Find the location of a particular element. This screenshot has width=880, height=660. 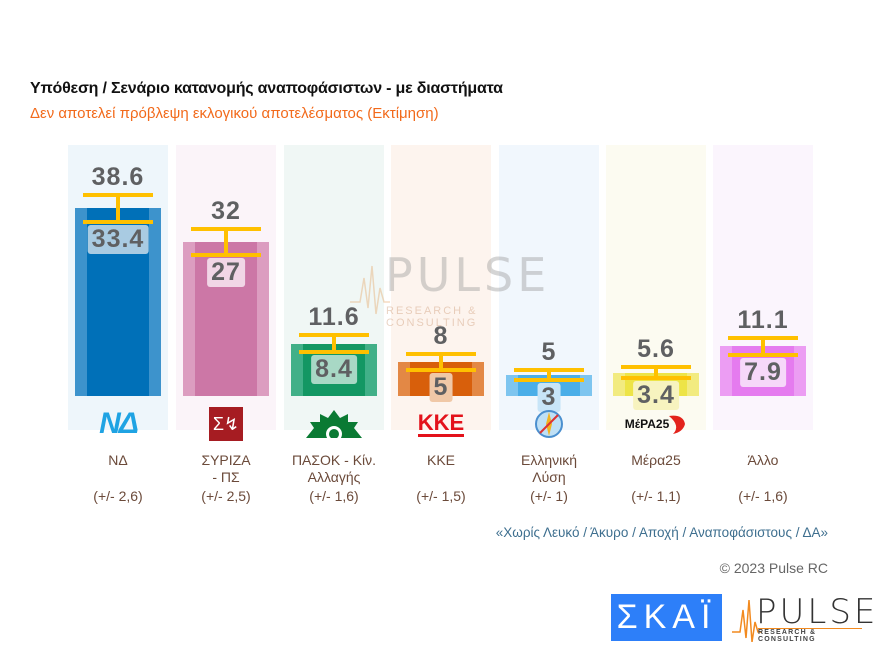

copyright: © 2023 Pulse RC is located at coordinates (773, 568).